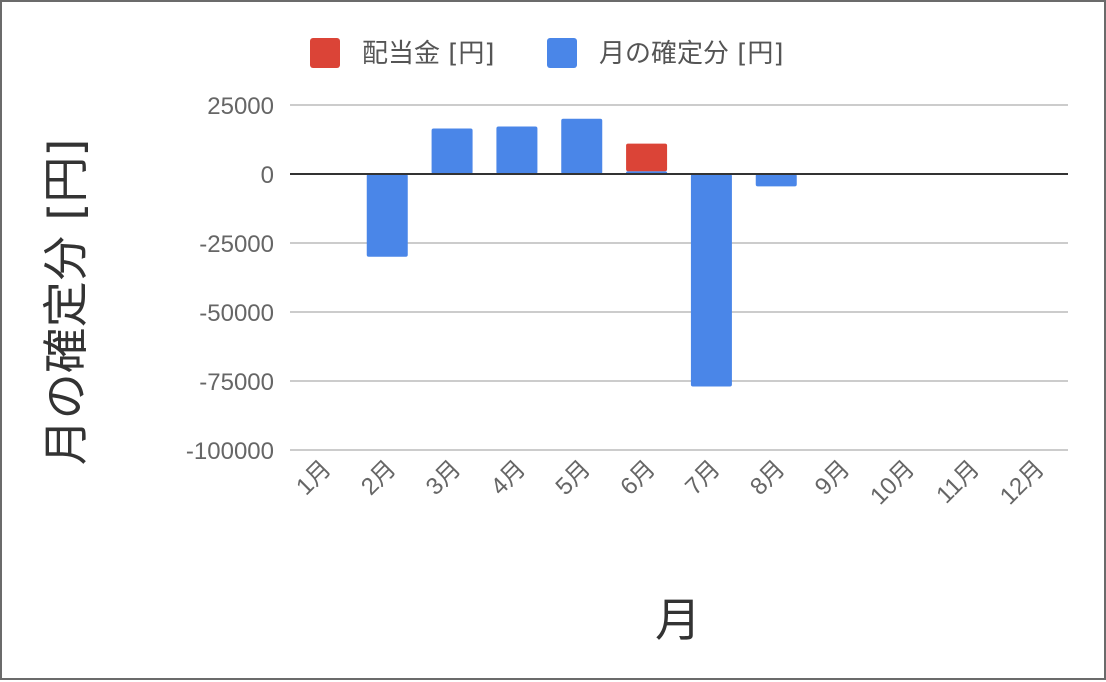  I want to click on bar-3月, so click(452, 151).